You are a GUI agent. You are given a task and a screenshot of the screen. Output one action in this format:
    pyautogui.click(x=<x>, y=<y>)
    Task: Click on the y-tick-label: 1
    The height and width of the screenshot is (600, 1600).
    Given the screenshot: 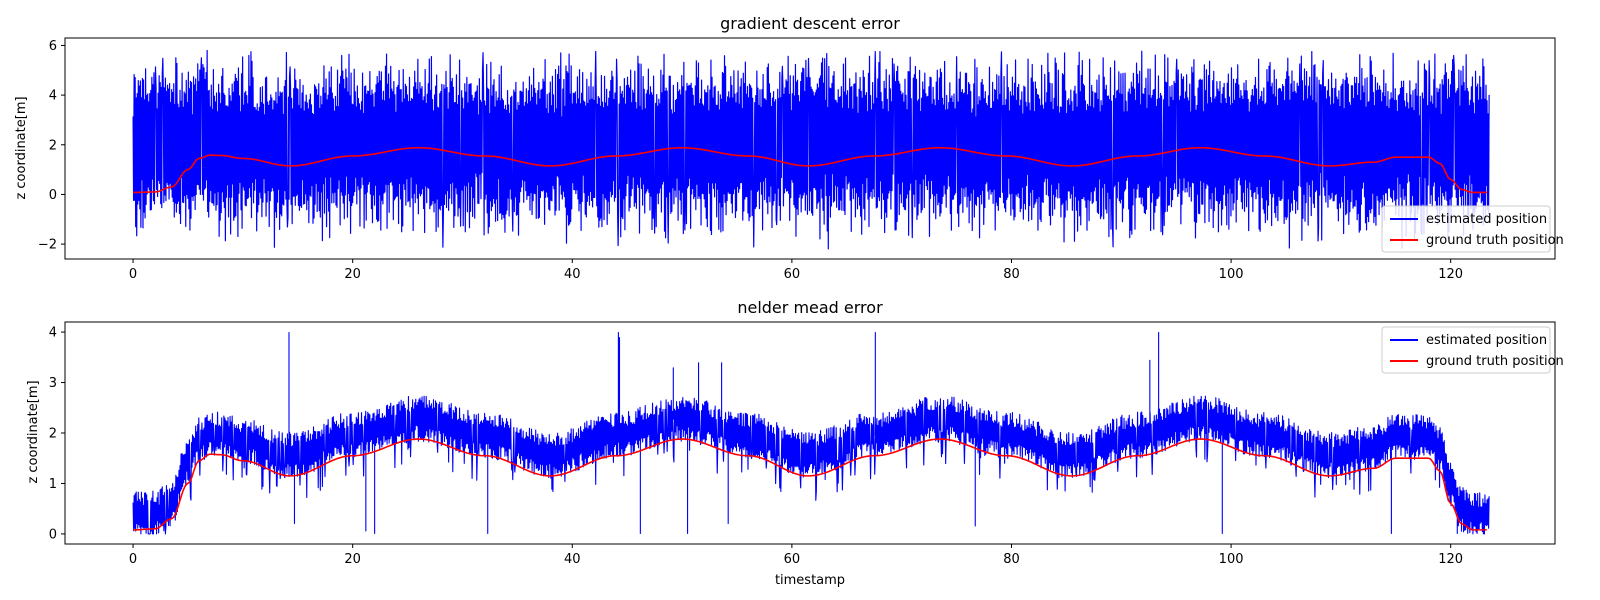 What is the action you would take?
    pyautogui.click(x=53, y=484)
    